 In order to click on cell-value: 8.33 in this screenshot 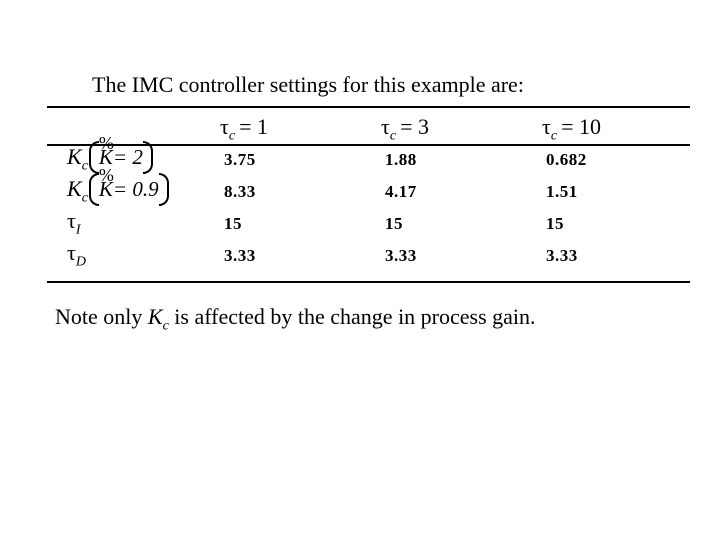, I will do `click(240, 191)`.